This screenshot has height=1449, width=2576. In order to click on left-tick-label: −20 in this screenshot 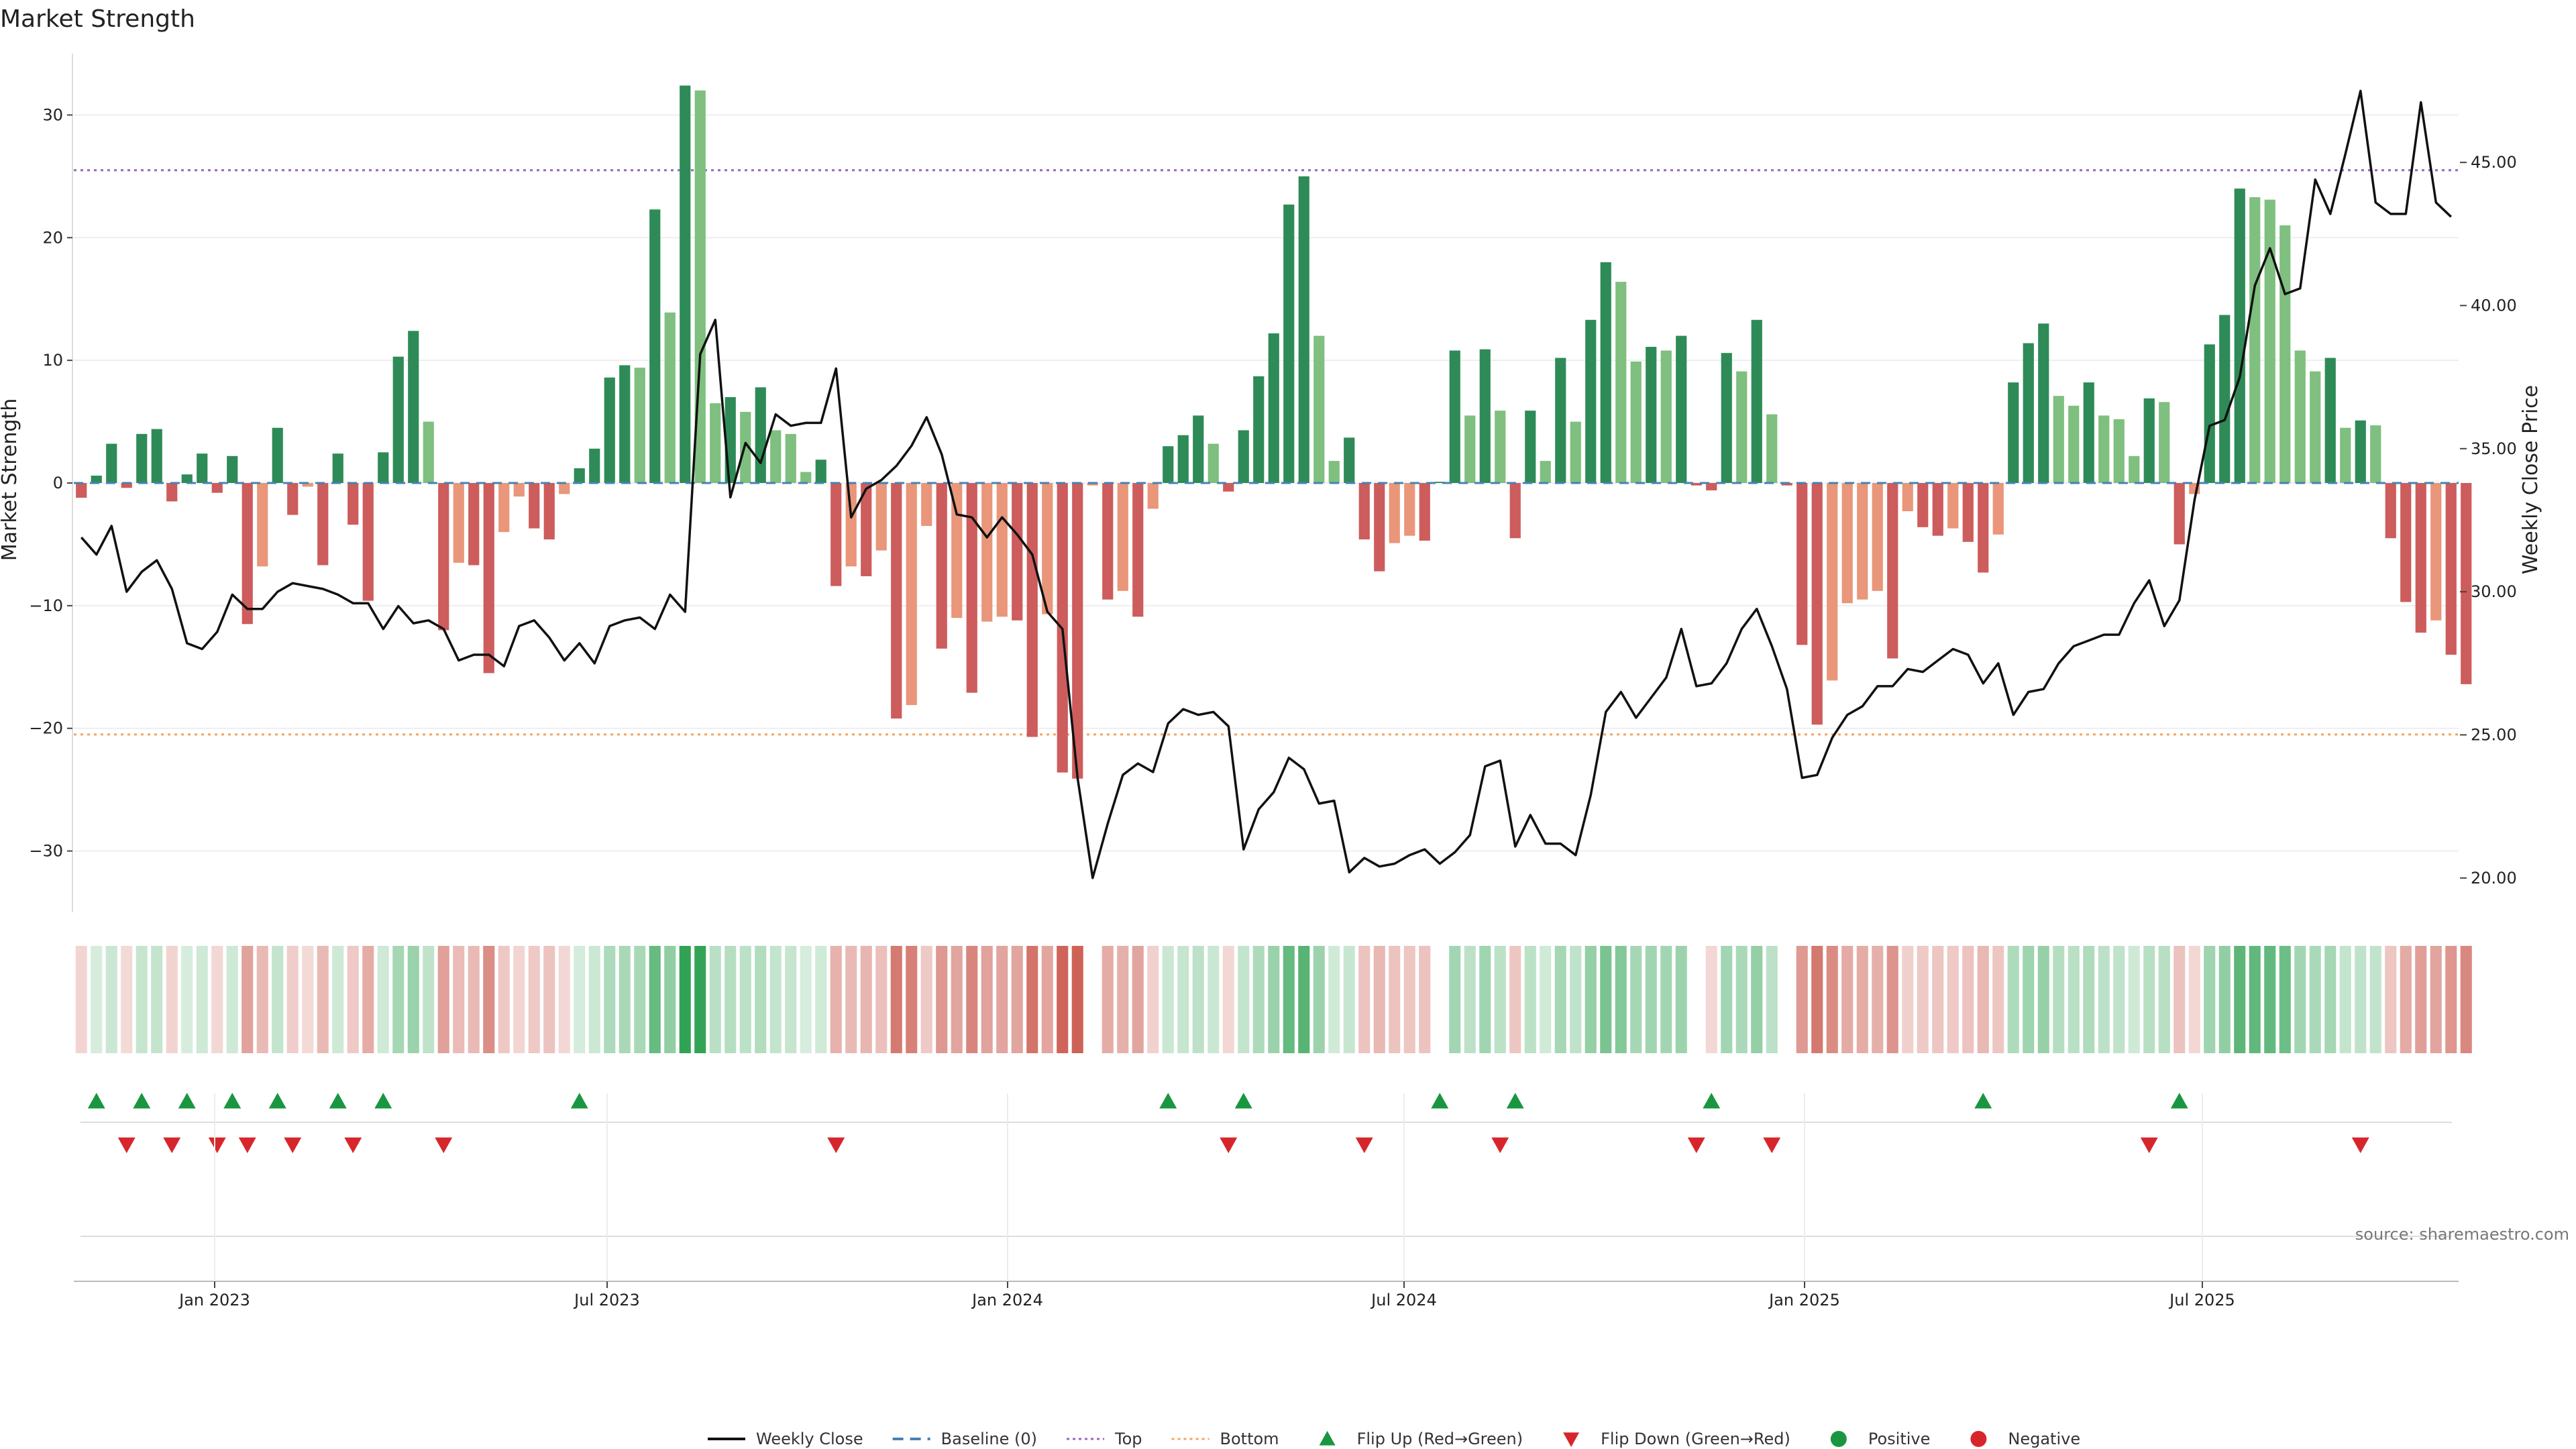, I will do `click(46, 728)`.